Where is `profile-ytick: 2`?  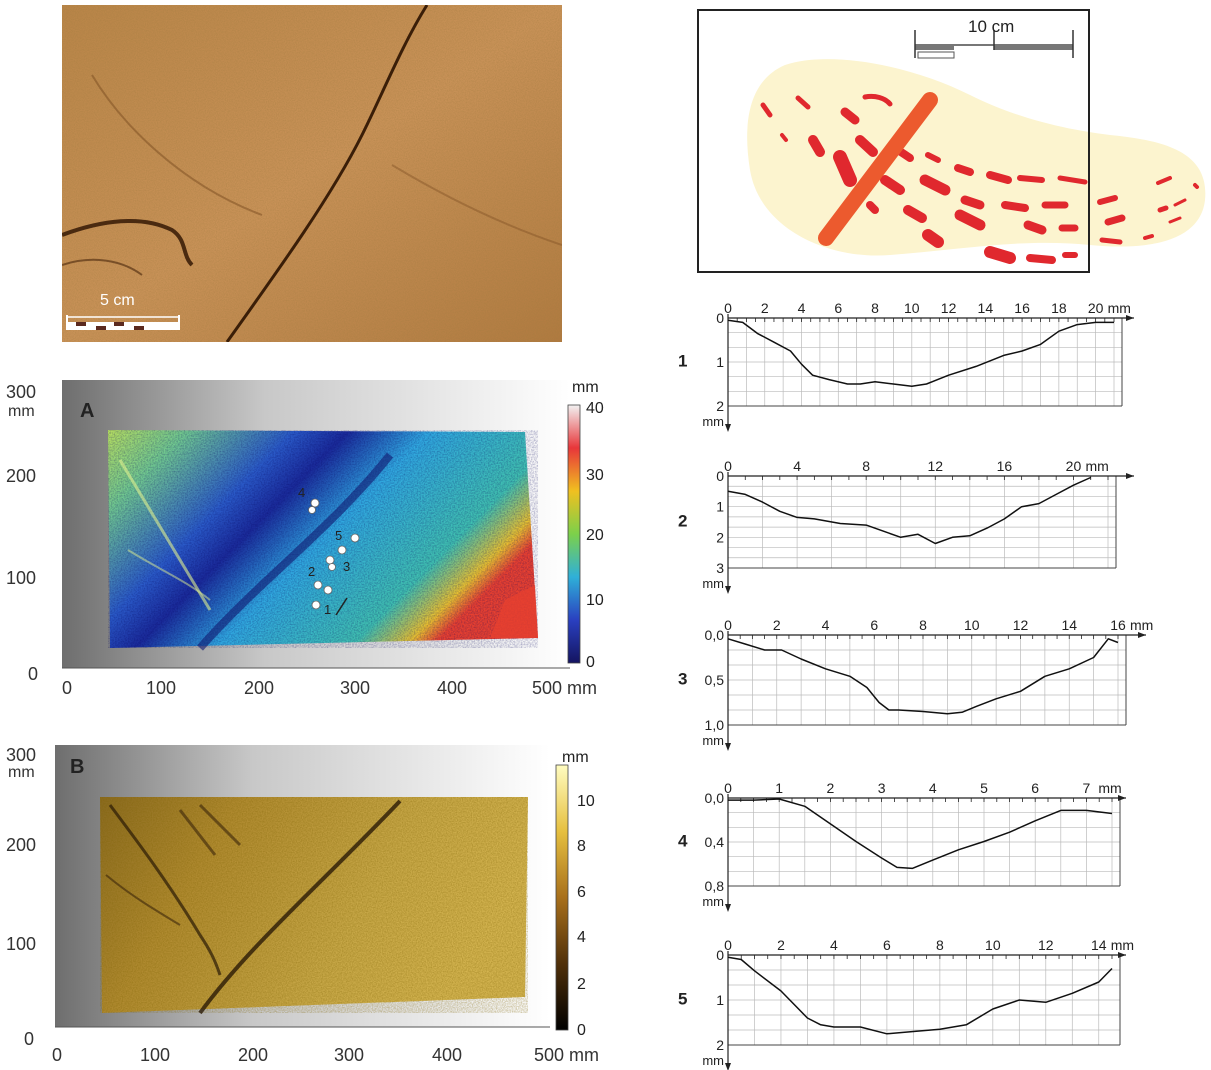
profile-ytick: 2 is located at coordinates (720, 406).